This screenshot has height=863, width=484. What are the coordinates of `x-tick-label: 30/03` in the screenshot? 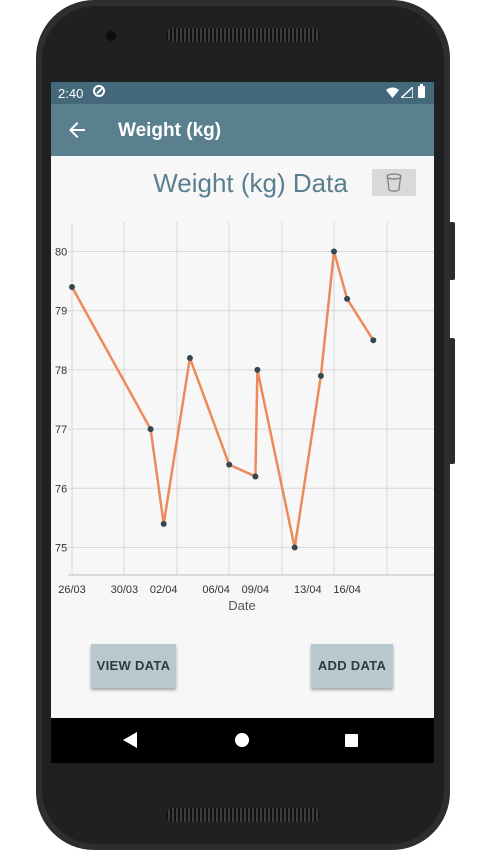 It's located at (125, 590).